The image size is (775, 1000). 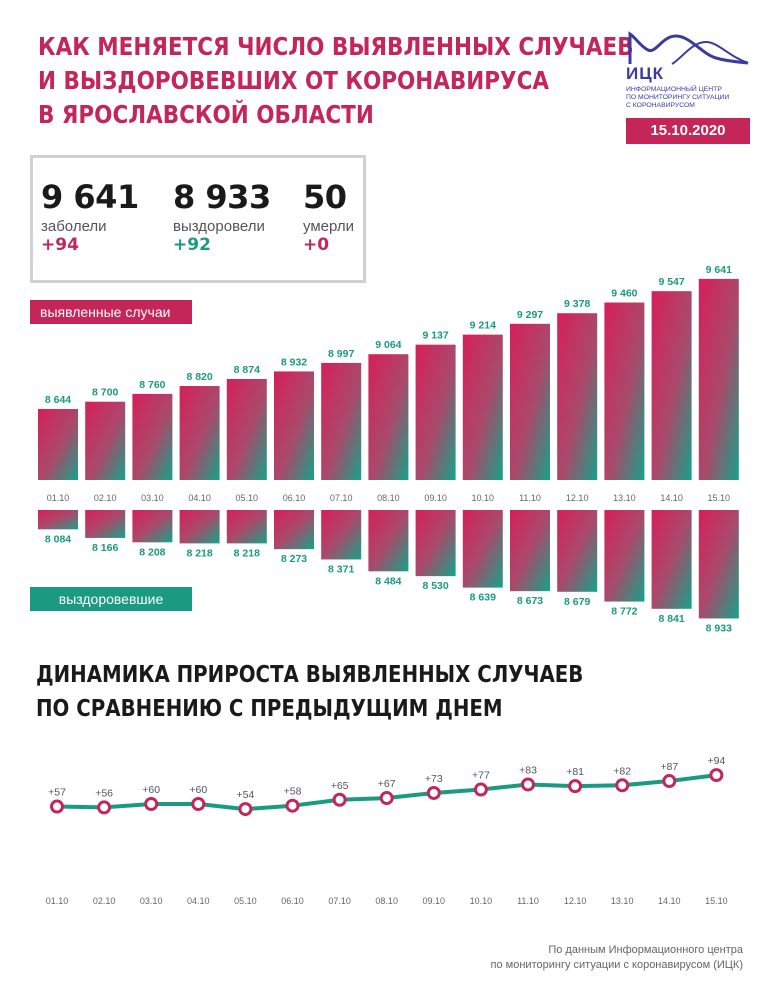 What do you see at coordinates (674, 89) in the screenshot?
I see `logo-sub-line-1: ИНФОРМАЦИОННЫЙ ЦЕНТР` at bounding box center [674, 89].